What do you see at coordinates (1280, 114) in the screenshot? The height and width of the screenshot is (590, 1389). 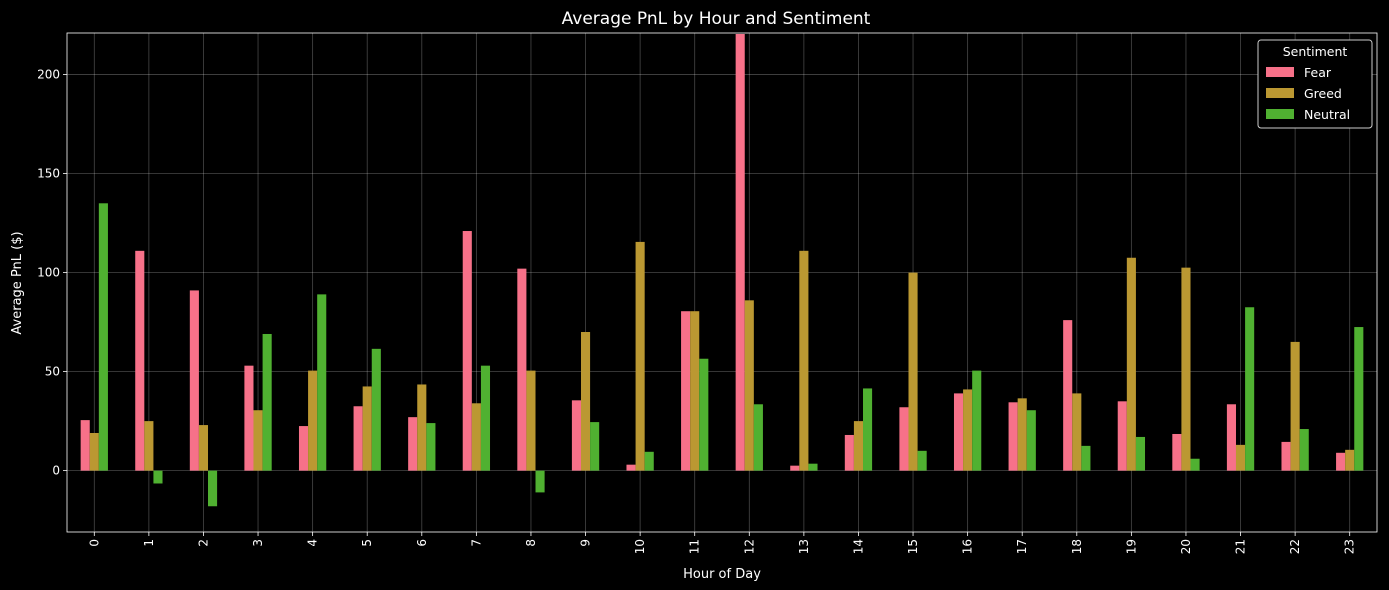 I see `legend-swatch-neutral` at bounding box center [1280, 114].